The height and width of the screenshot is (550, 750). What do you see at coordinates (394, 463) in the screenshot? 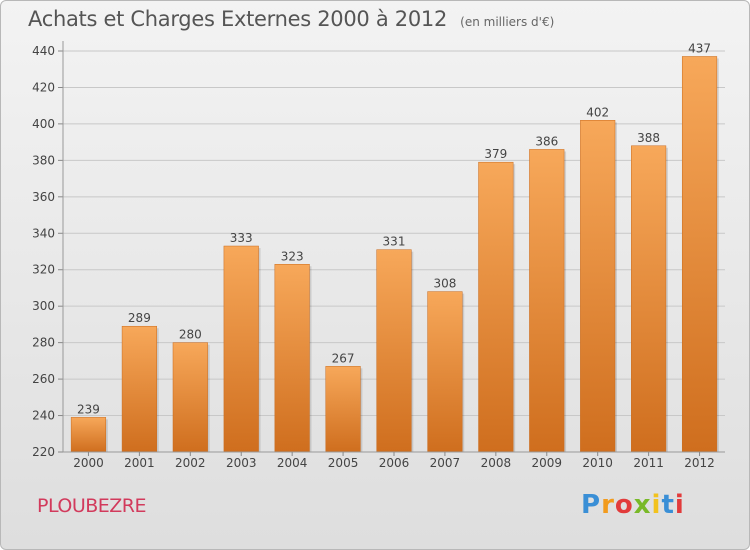
I see `x-tick-label-2006: 2006` at bounding box center [394, 463].